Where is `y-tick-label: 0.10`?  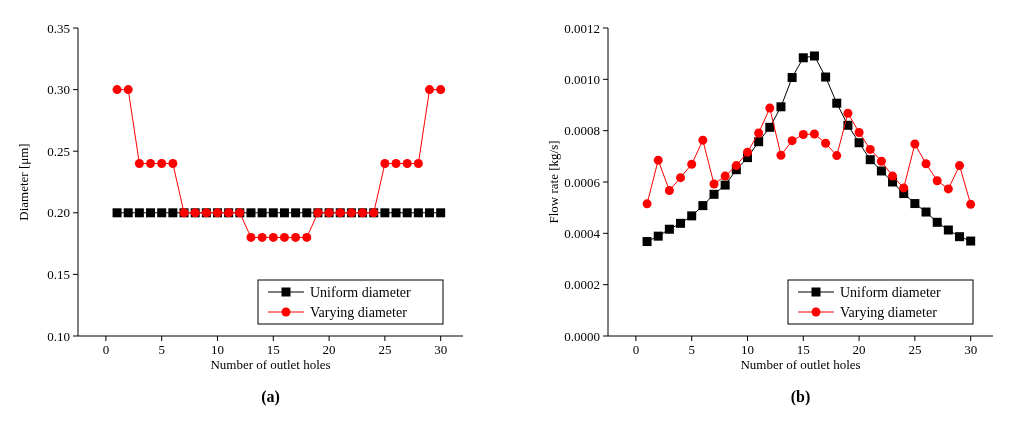 y-tick-label: 0.10 is located at coordinates (58, 336).